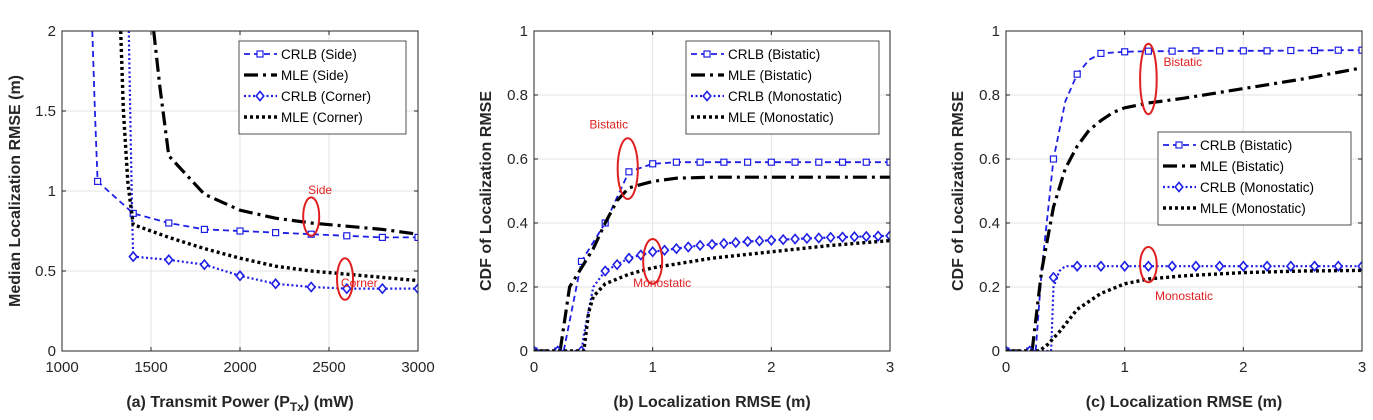 Image resolution: width=1373 pixels, height=420 pixels. What do you see at coordinates (771, 367) in the screenshot?
I see `x-tick-label: 2` at bounding box center [771, 367].